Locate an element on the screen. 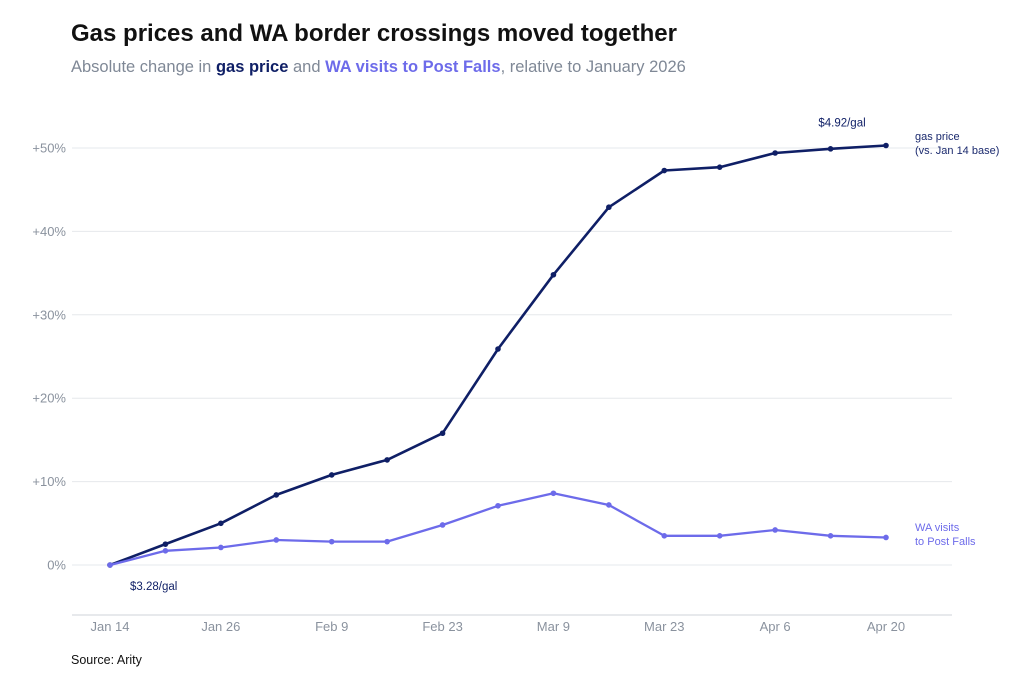 The image size is (1024, 683). y-axis: 0% +10% +20% +30% +40% +50% is located at coordinates (49, 357).